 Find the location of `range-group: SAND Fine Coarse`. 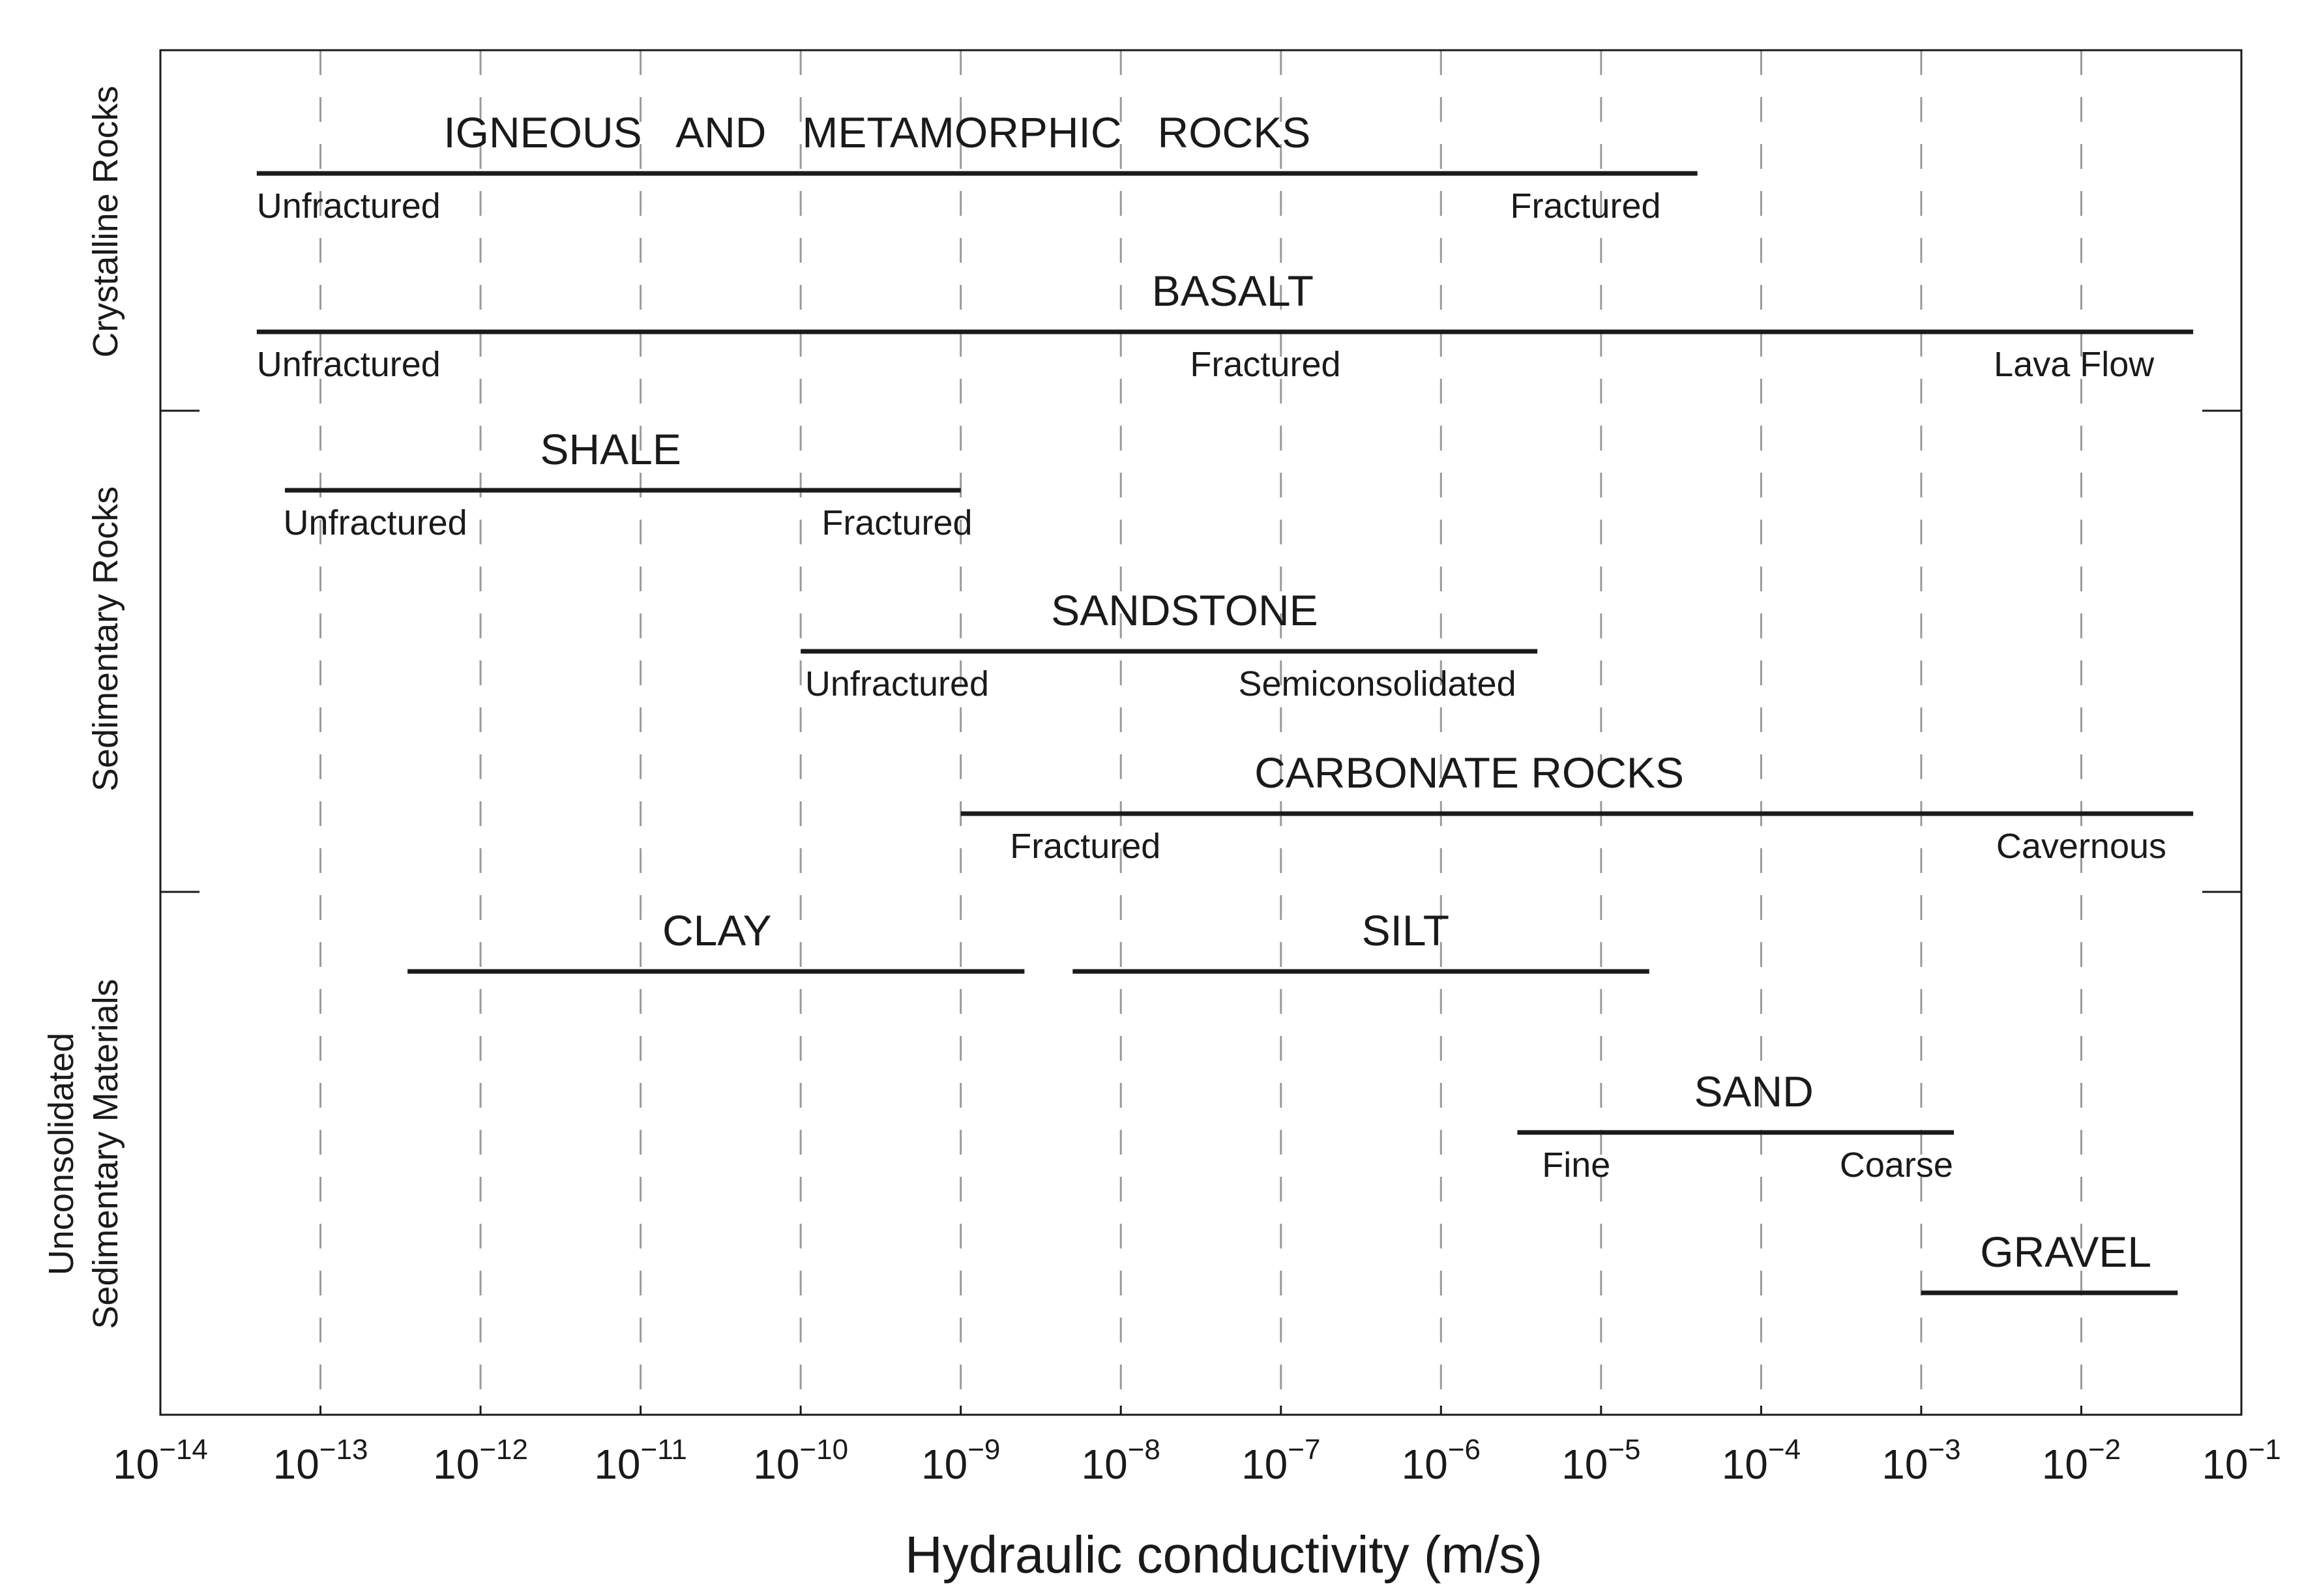

range-group: SAND Fine Coarse is located at coordinates (1736, 1126).